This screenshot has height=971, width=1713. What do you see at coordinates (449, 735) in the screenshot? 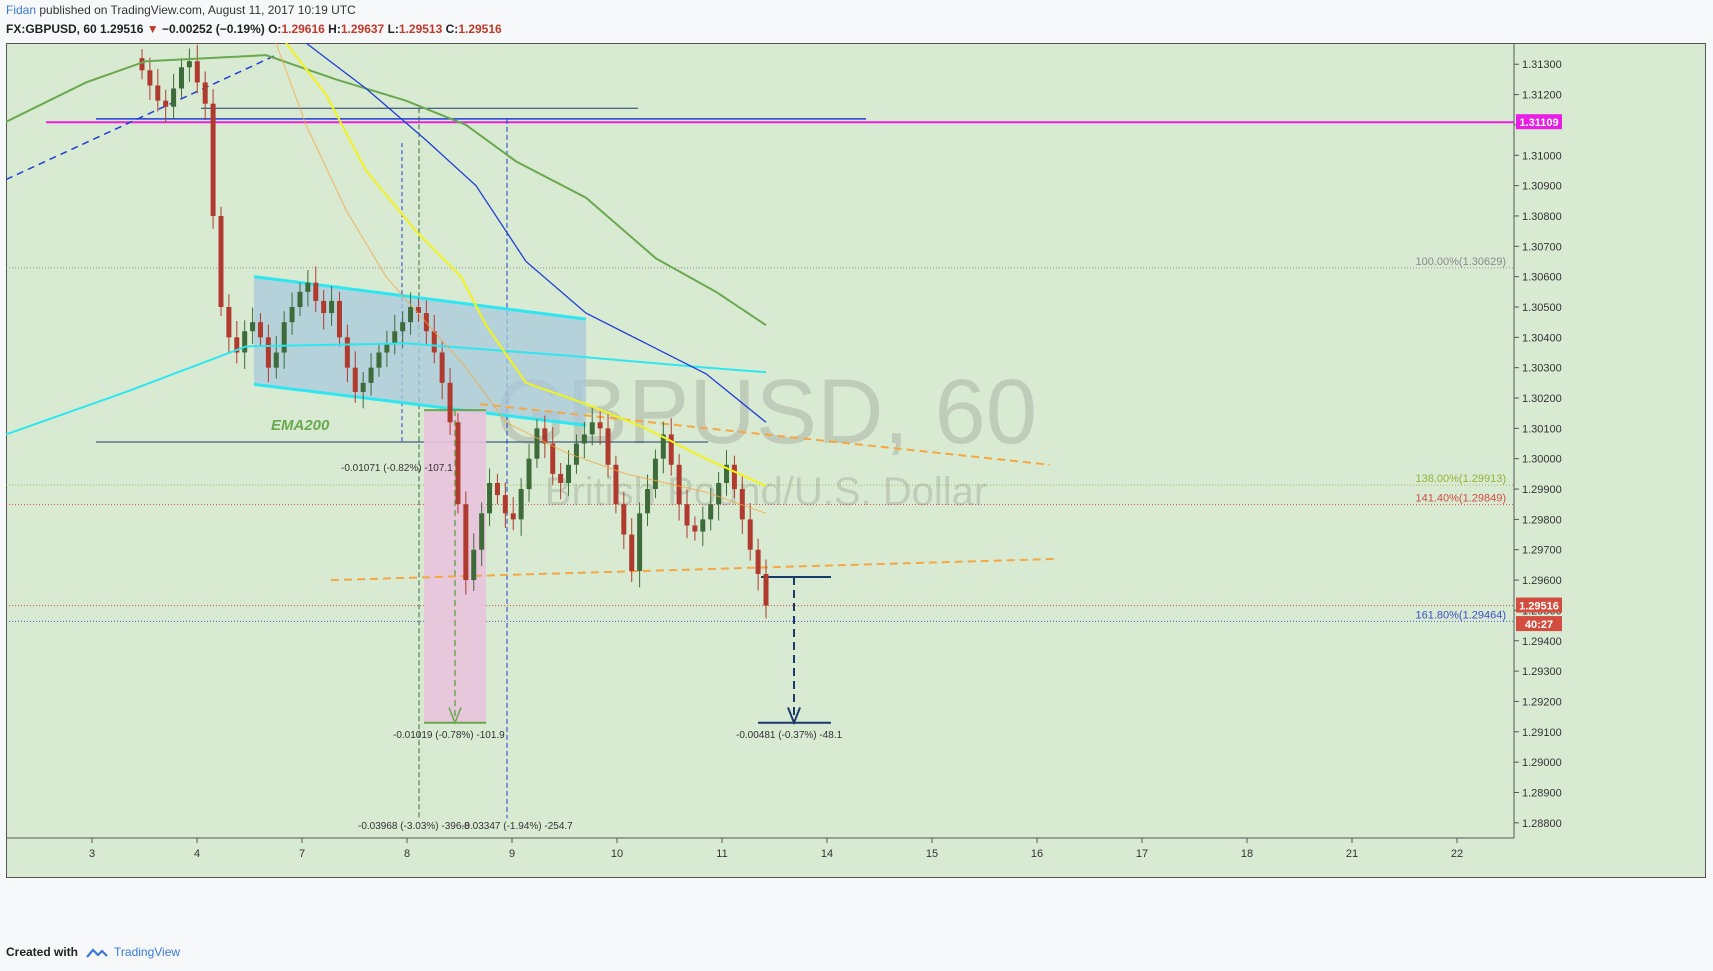
I see `annotation-label: -0.01019 (-0.78%) -101.9` at bounding box center [449, 735].